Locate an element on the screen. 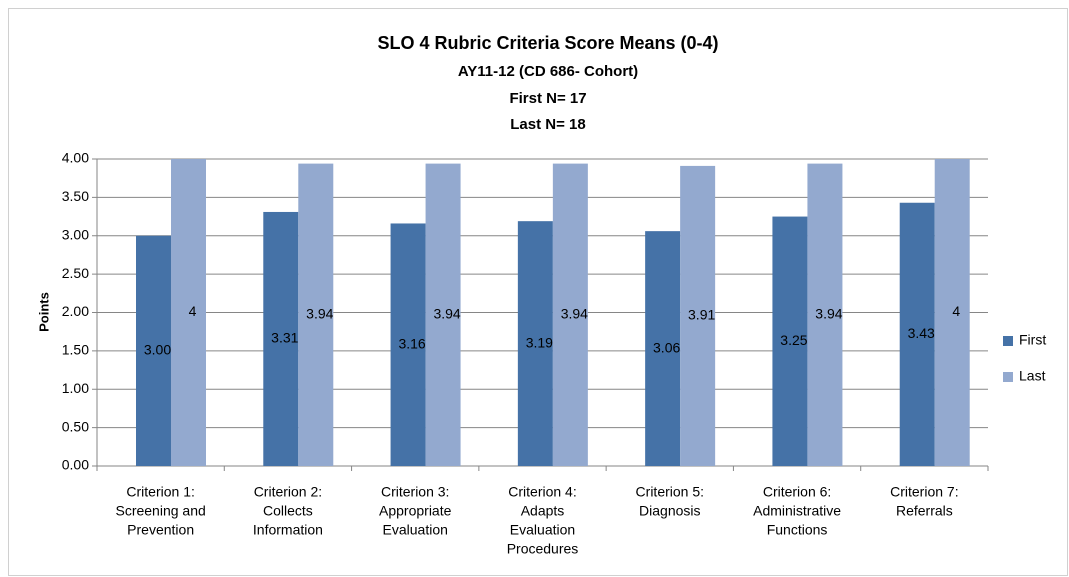 This screenshot has width=1069, height=577. data-label: 3.06 is located at coordinates (666, 347).